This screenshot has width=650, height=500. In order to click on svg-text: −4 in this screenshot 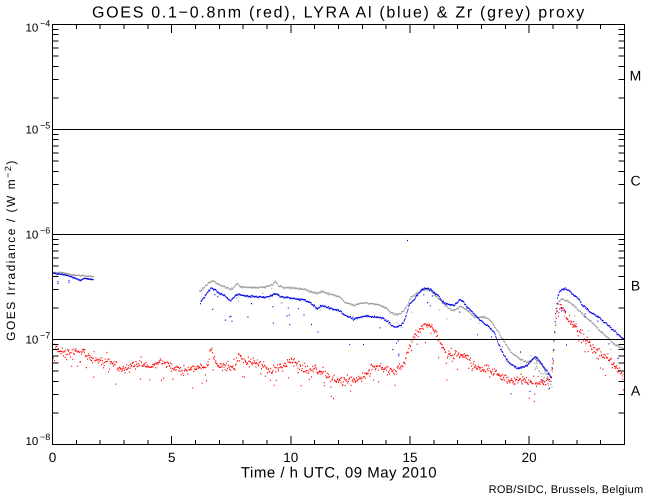, I will do `click(45, 24)`.